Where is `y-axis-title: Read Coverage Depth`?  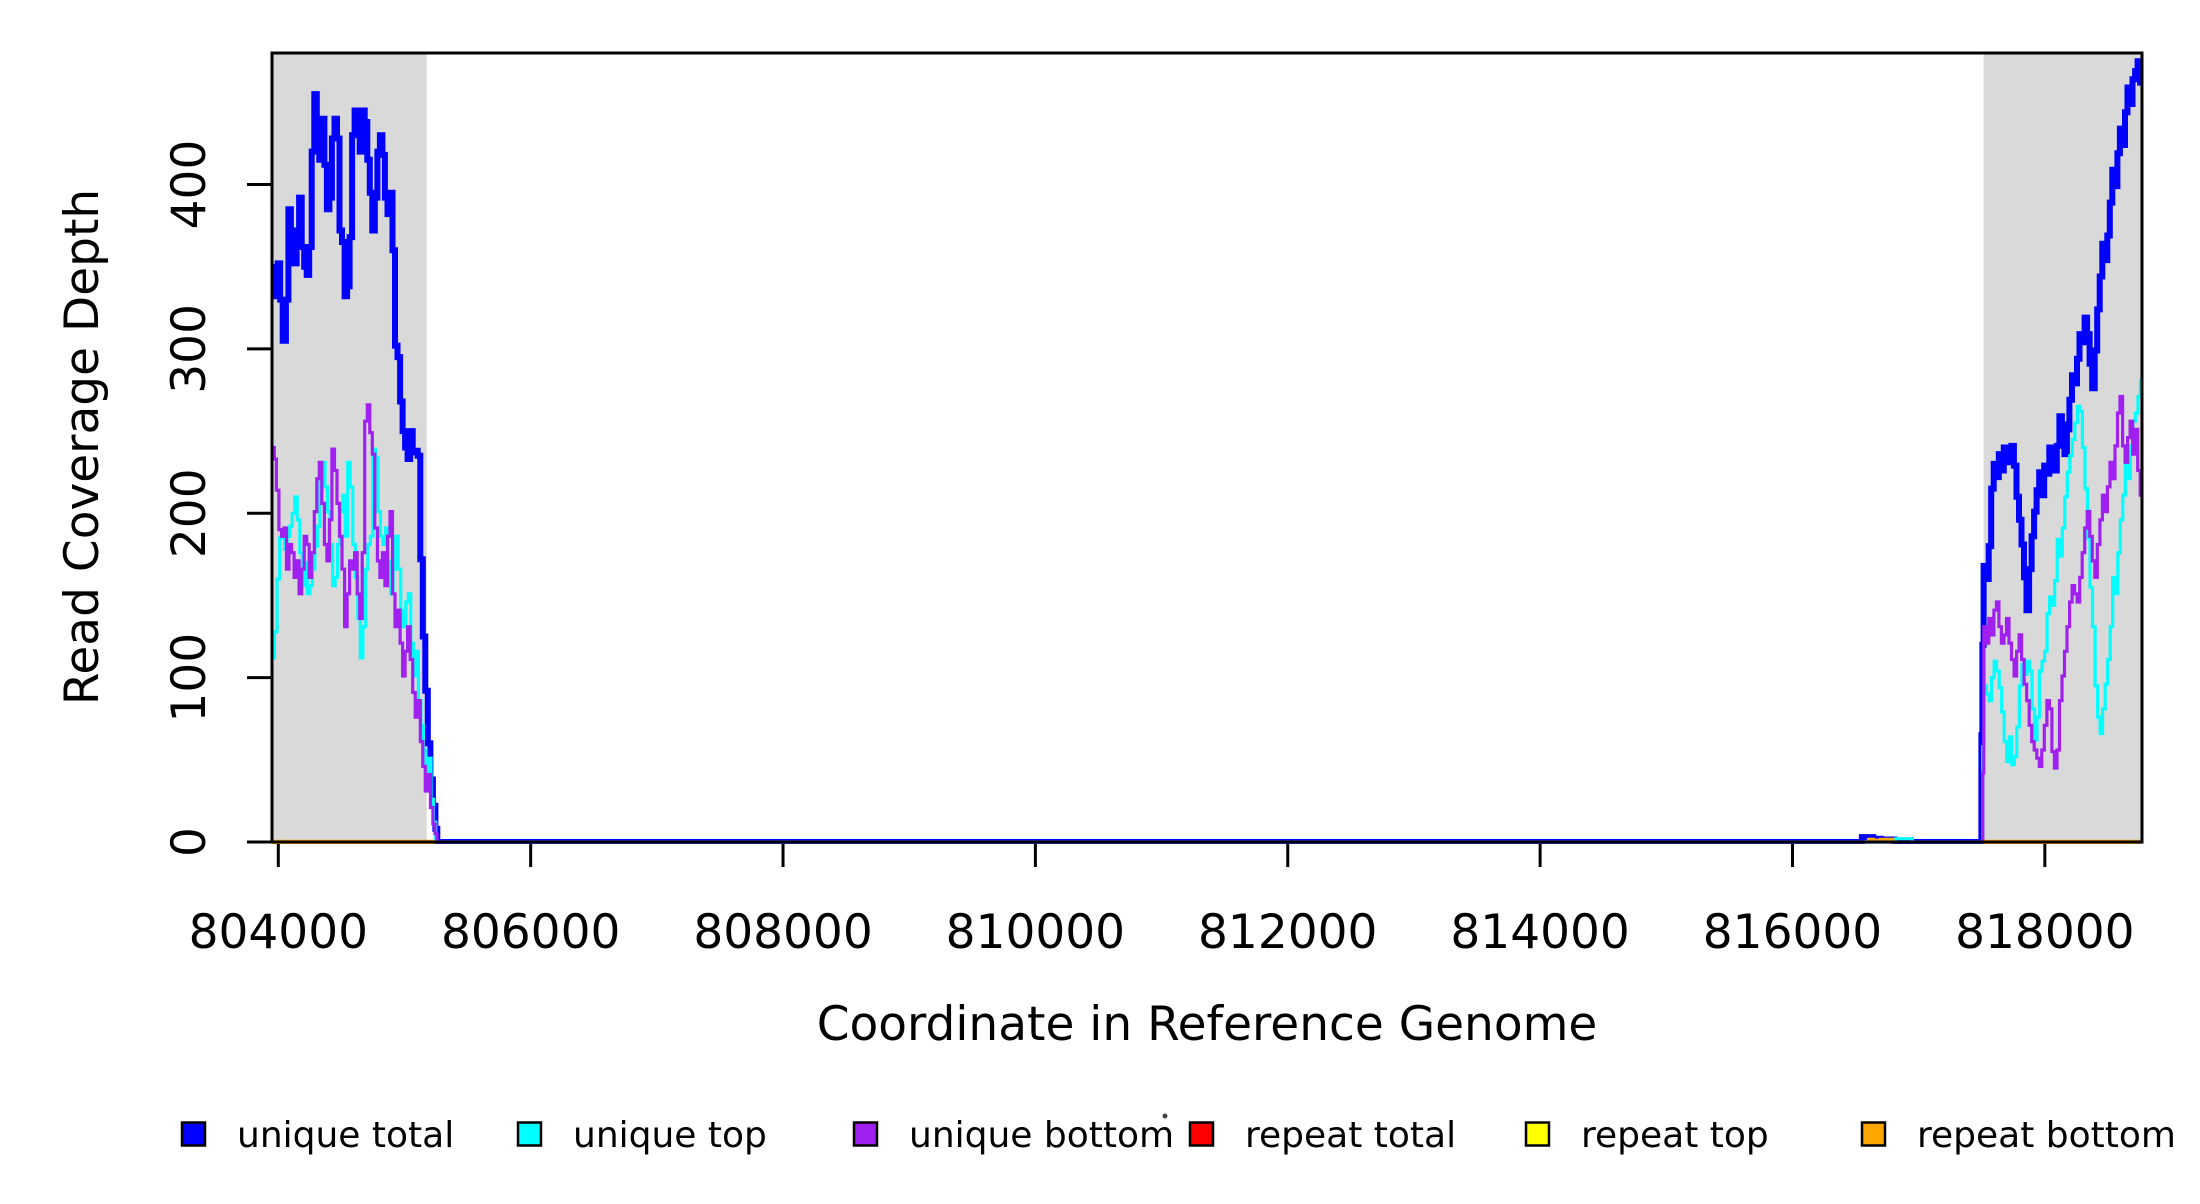
y-axis-title: Read Coverage Depth is located at coordinates (82, 447).